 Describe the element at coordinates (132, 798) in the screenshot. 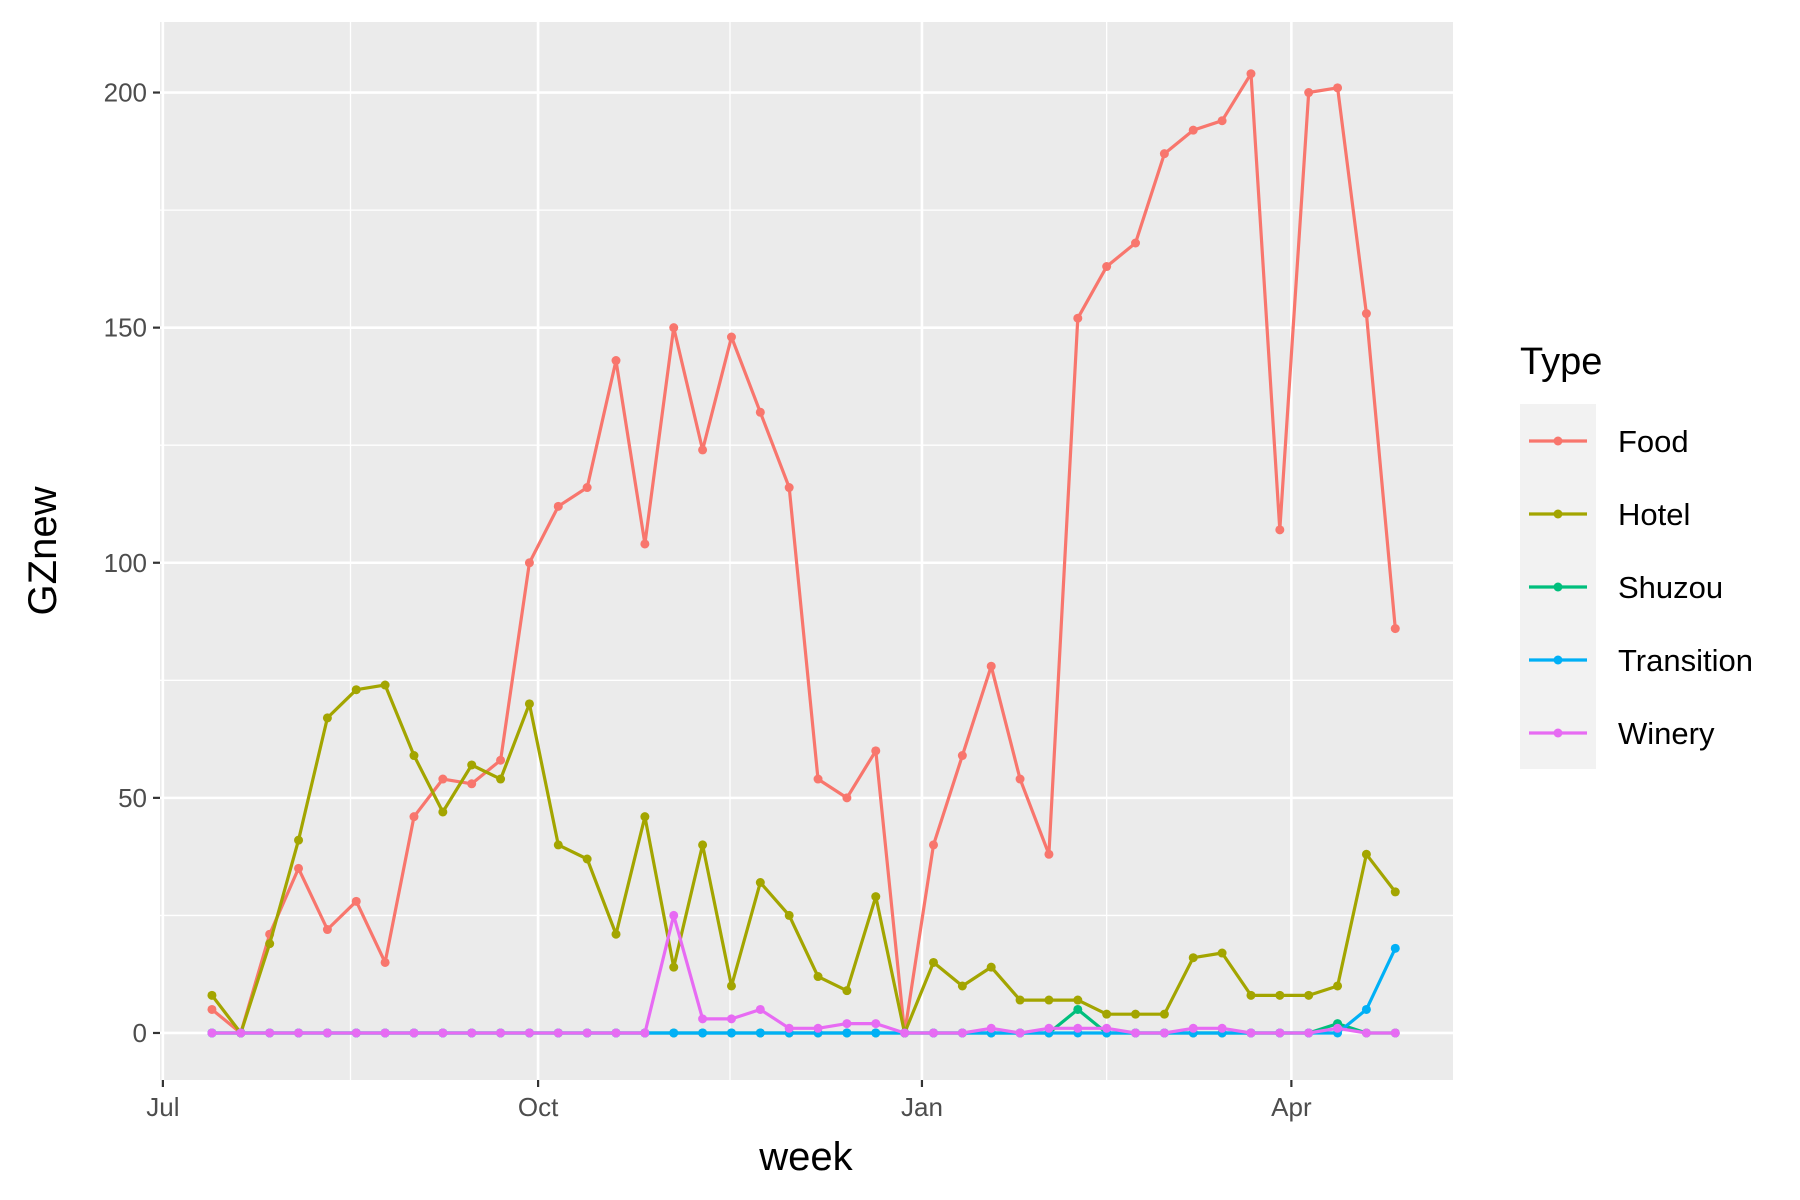

I see `y-tick-label: 50` at that location.